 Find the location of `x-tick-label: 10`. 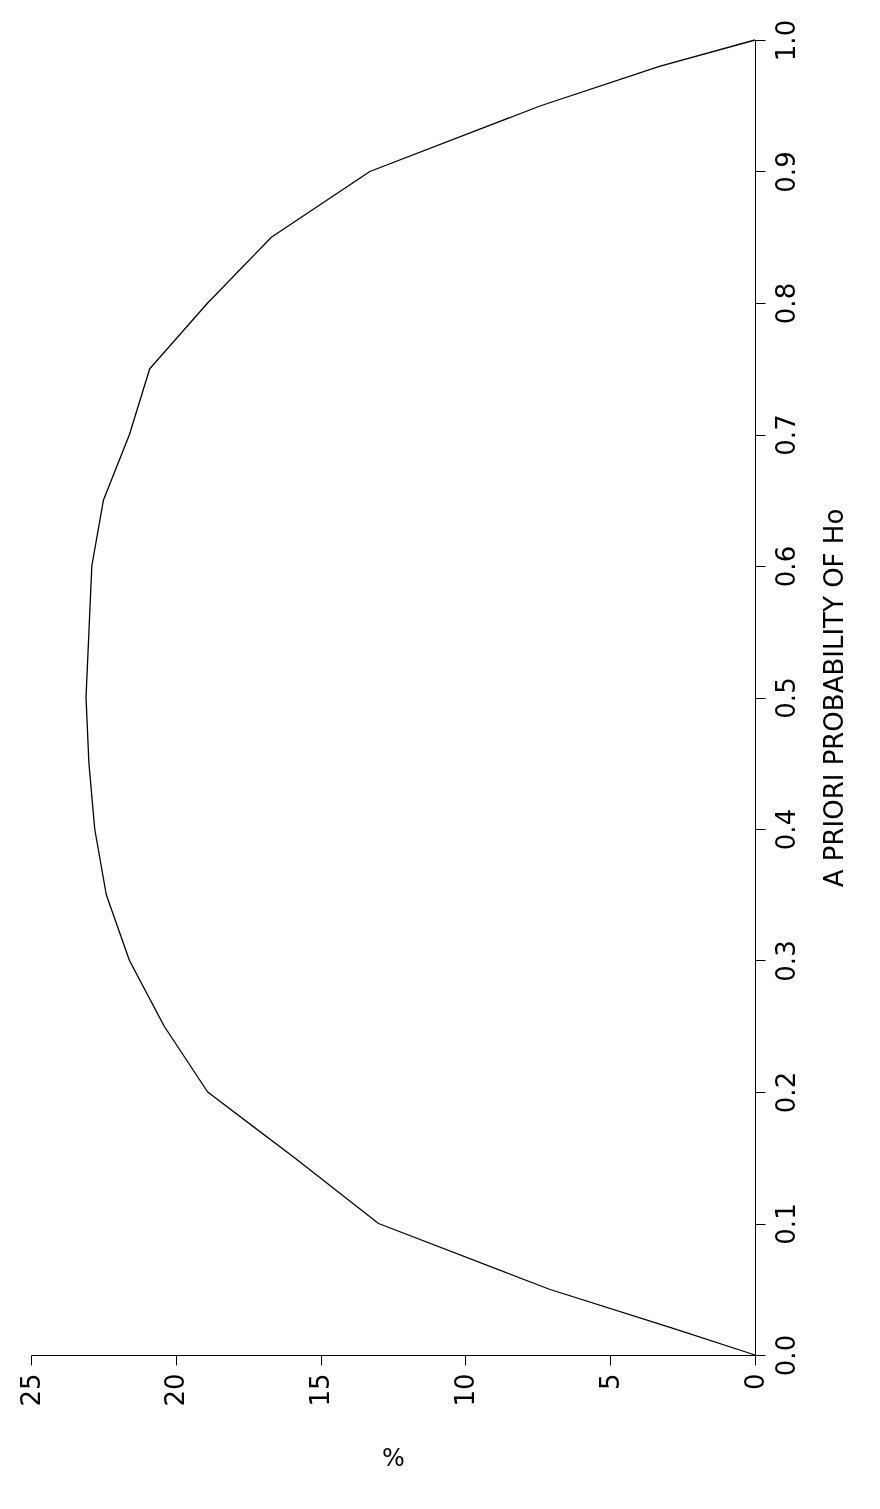

x-tick-label: 10 is located at coordinates (464, 1390).